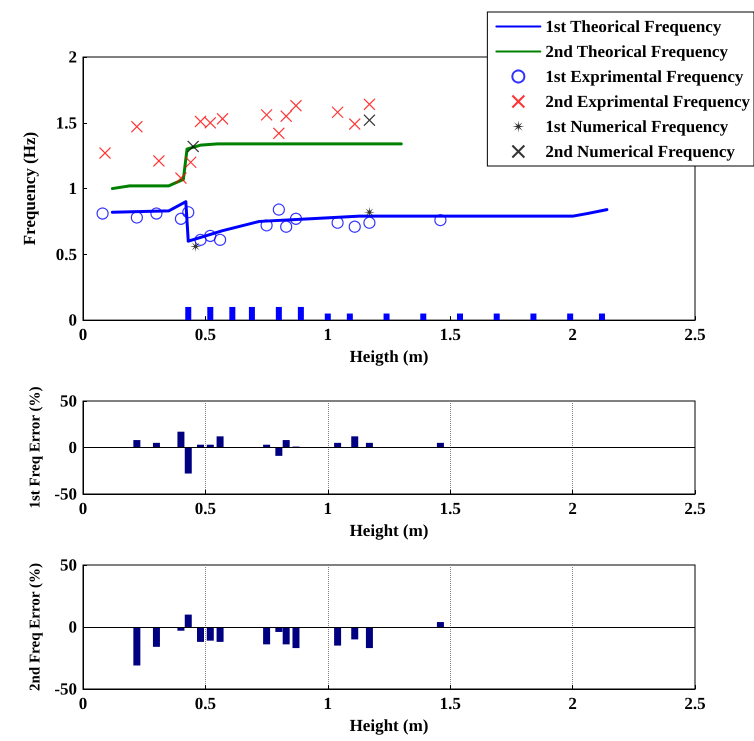 The width and height of the screenshot is (754, 741). Describe the element at coordinates (644, 76) in the screenshot. I see `legend-label: 1st Exprimental Frequency` at that location.